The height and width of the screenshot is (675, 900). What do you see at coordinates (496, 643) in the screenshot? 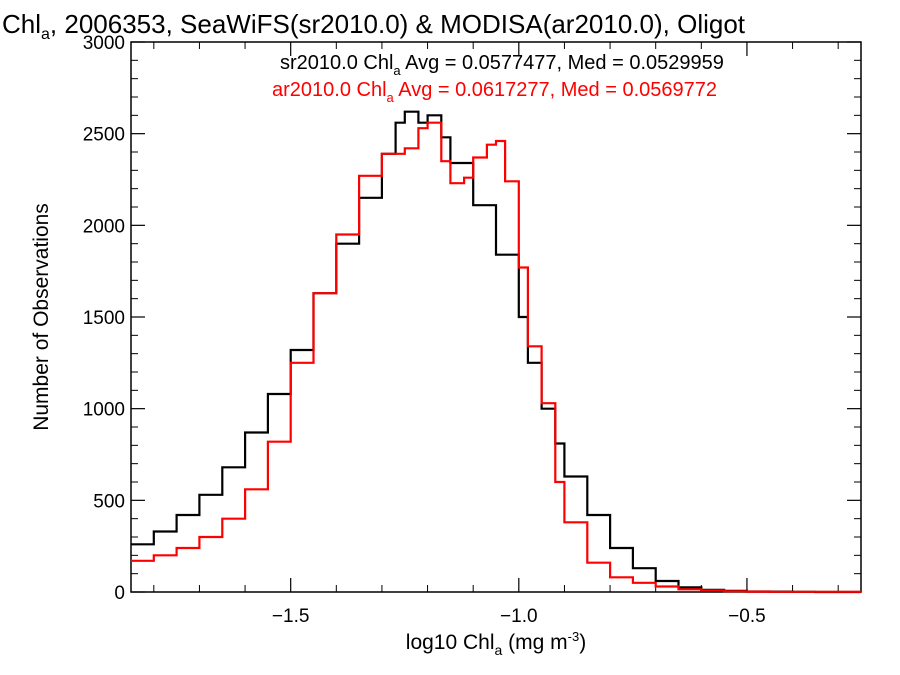
I see `x-axis-label: log10 Chla (mg m-3)` at bounding box center [496, 643].